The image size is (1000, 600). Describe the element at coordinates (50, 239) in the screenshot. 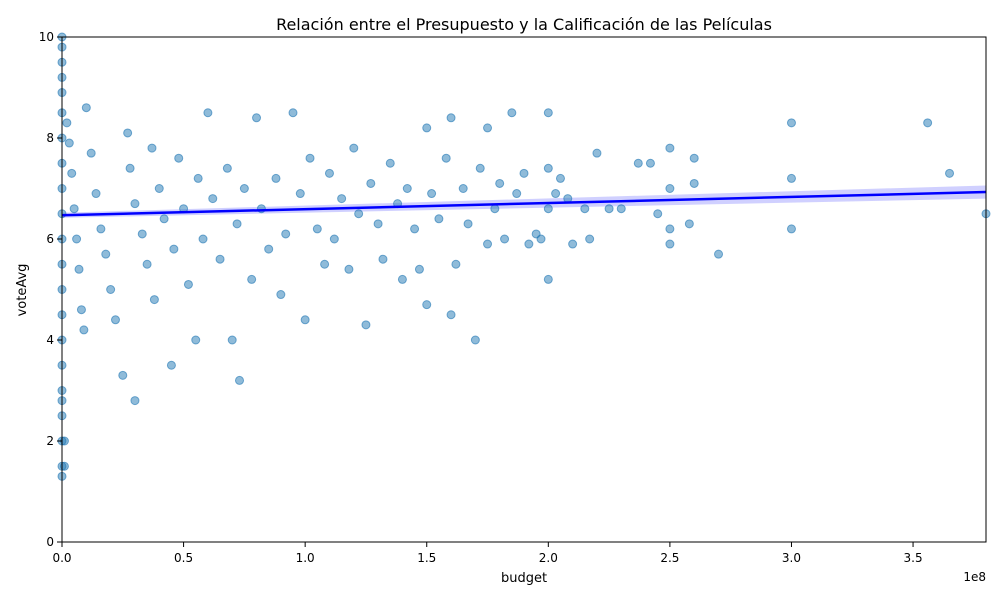

I see `y-tick-label: 6` at that location.